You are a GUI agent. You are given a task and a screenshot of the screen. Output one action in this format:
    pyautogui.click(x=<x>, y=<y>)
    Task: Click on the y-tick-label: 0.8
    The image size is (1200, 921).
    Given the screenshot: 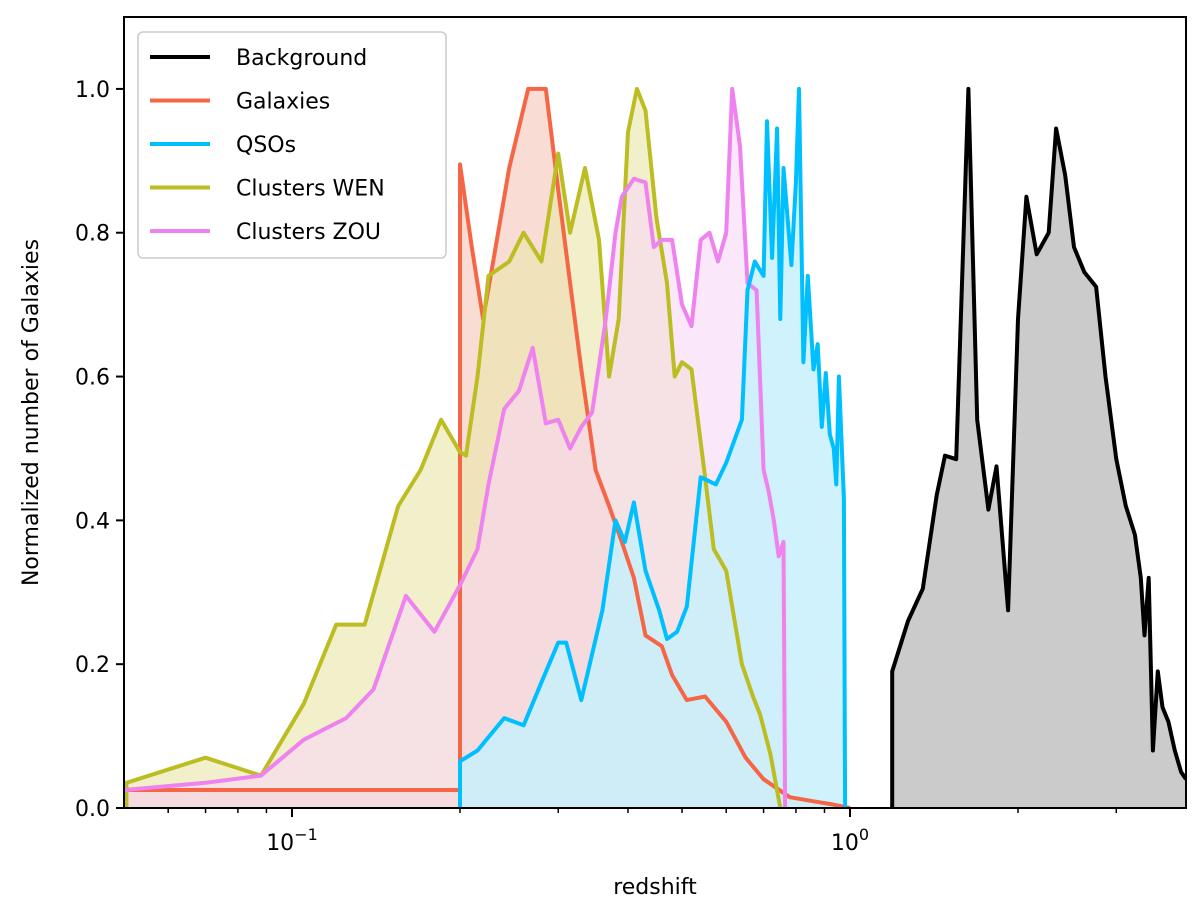 What is the action you would take?
    pyautogui.click(x=92, y=234)
    